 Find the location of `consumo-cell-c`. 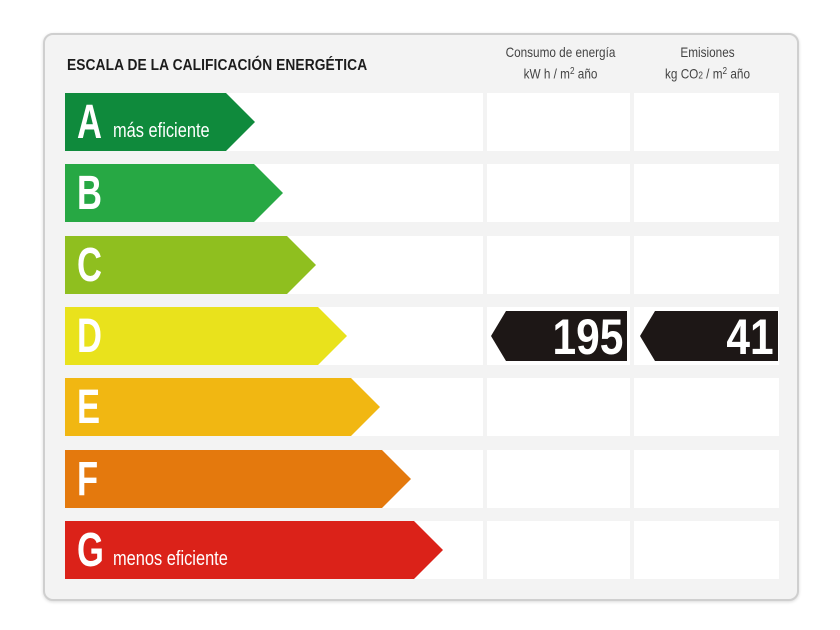

consumo-cell-c is located at coordinates (558, 265).